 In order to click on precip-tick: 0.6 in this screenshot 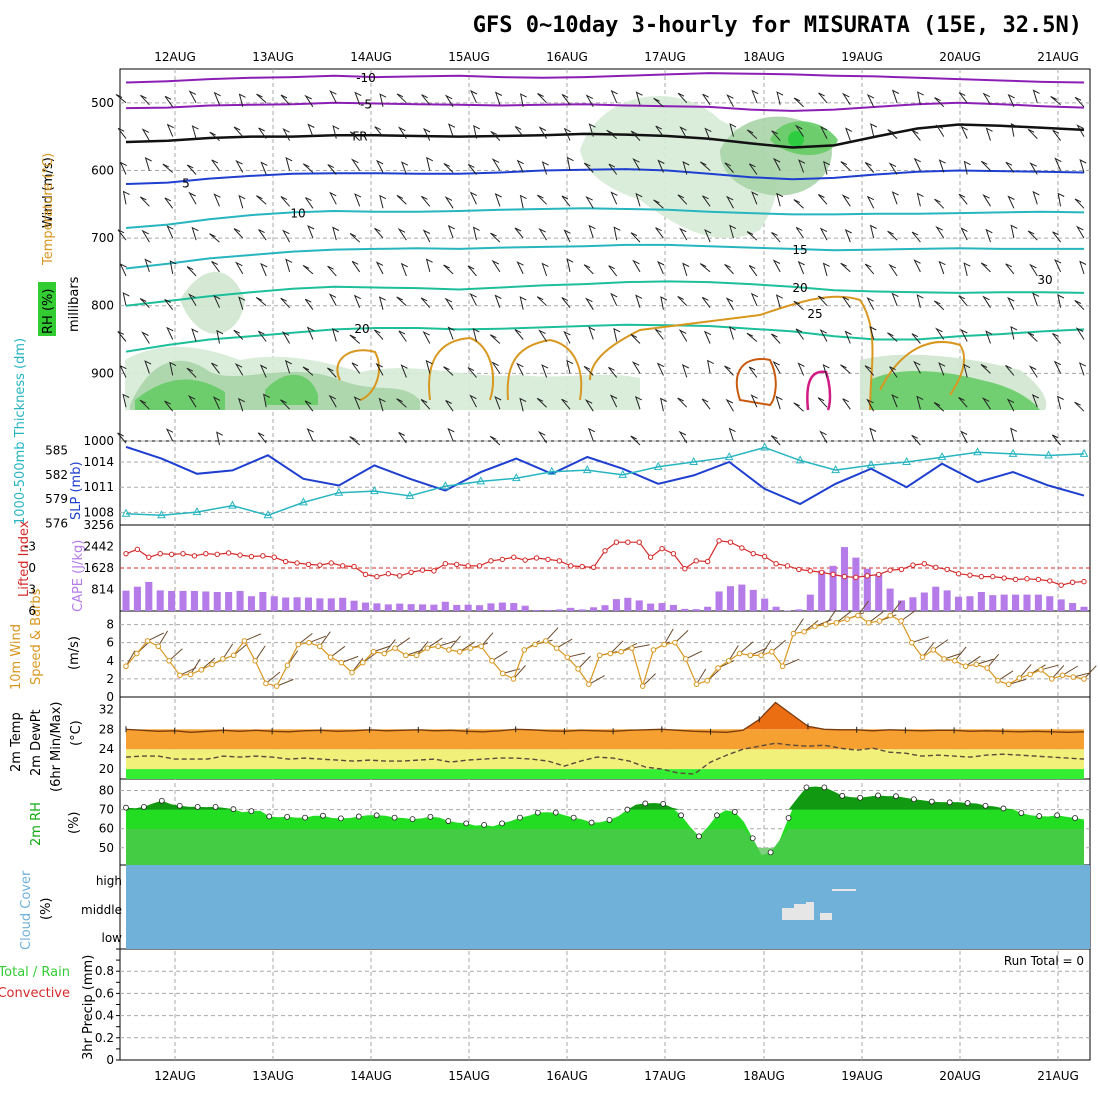, I will do `click(104, 993)`.